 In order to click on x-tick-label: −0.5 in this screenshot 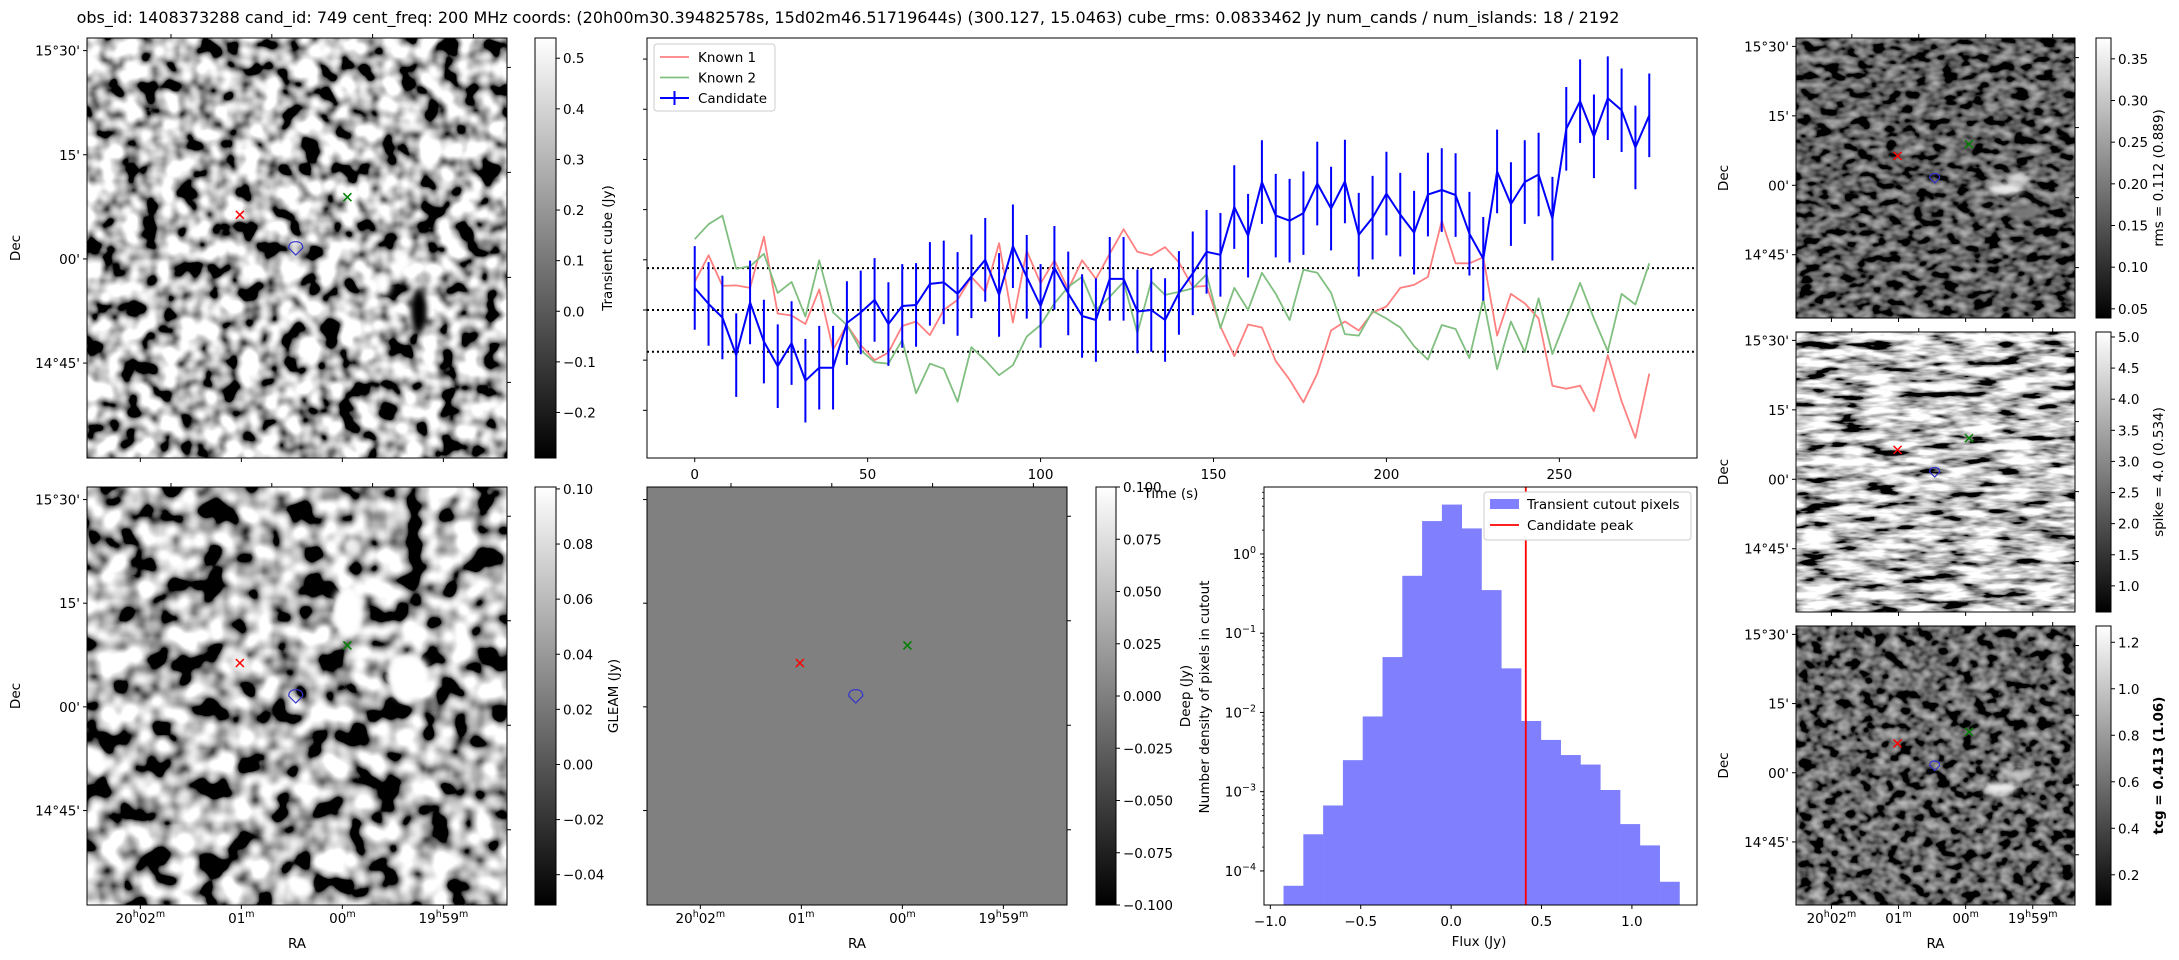, I will do `click(1360, 922)`.